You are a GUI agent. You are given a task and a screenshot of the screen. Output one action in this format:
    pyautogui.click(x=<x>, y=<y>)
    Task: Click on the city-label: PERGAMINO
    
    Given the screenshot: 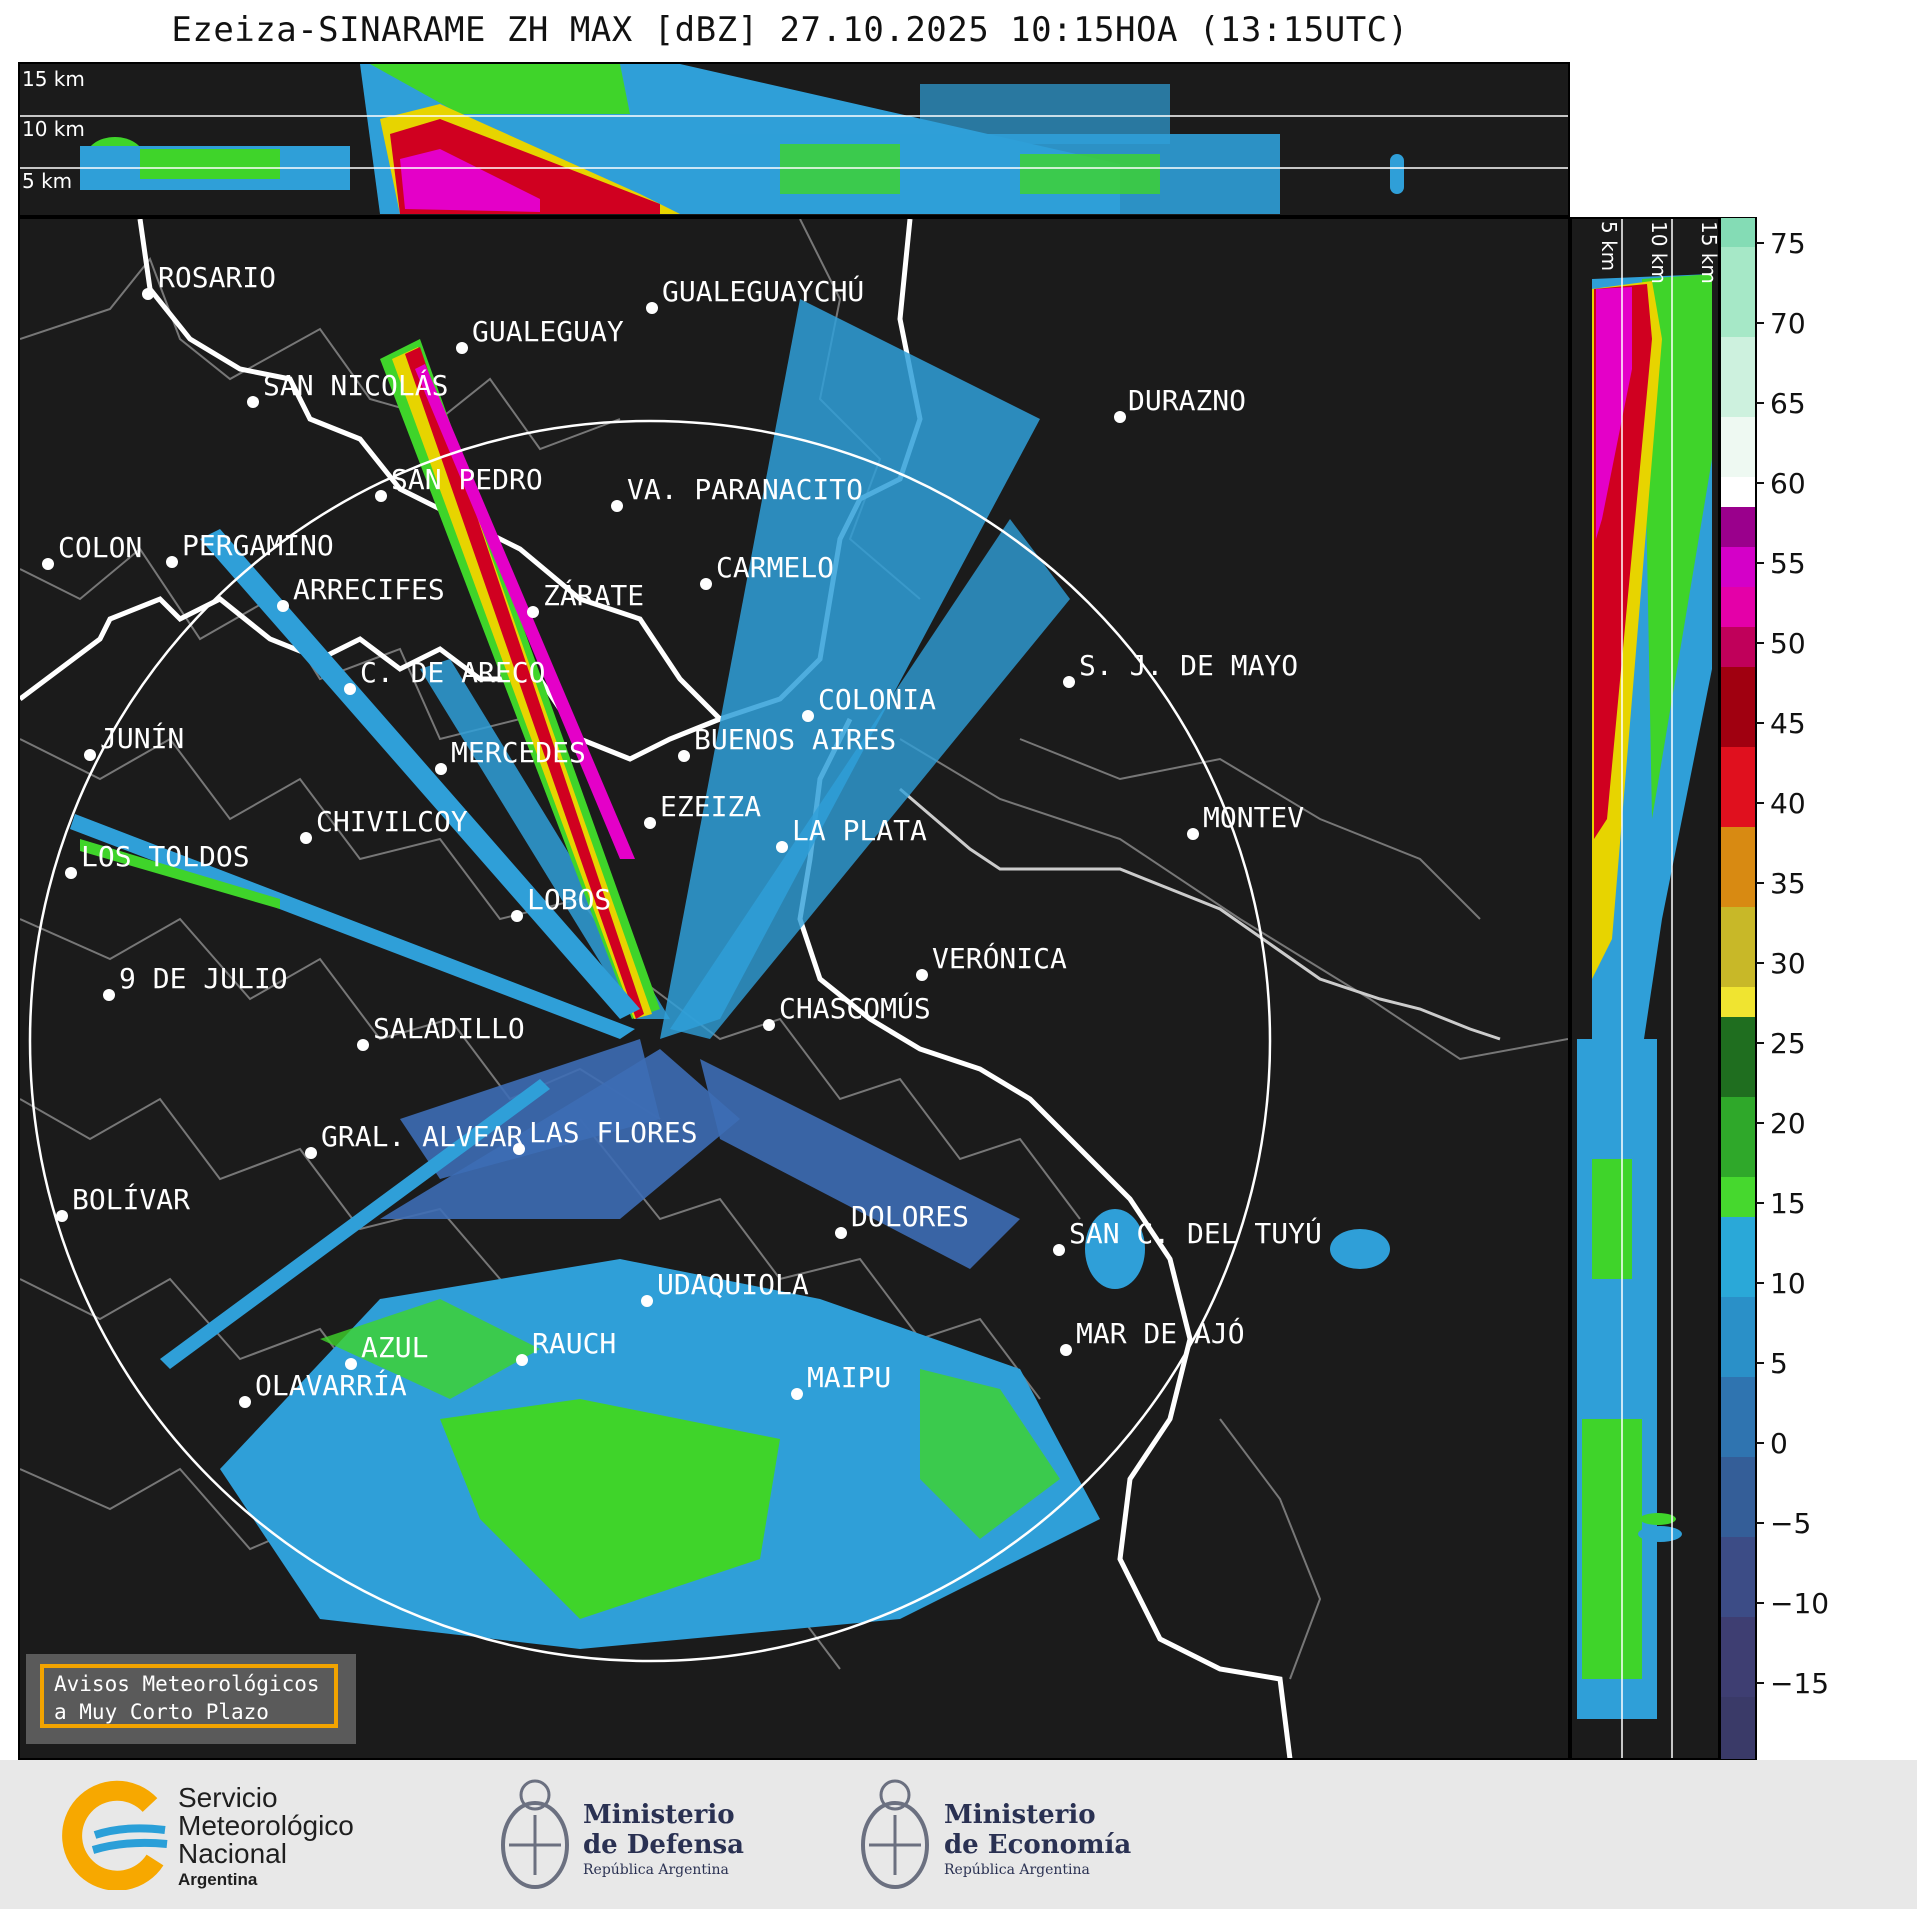 What is the action you would take?
    pyautogui.click(x=258, y=545)
    